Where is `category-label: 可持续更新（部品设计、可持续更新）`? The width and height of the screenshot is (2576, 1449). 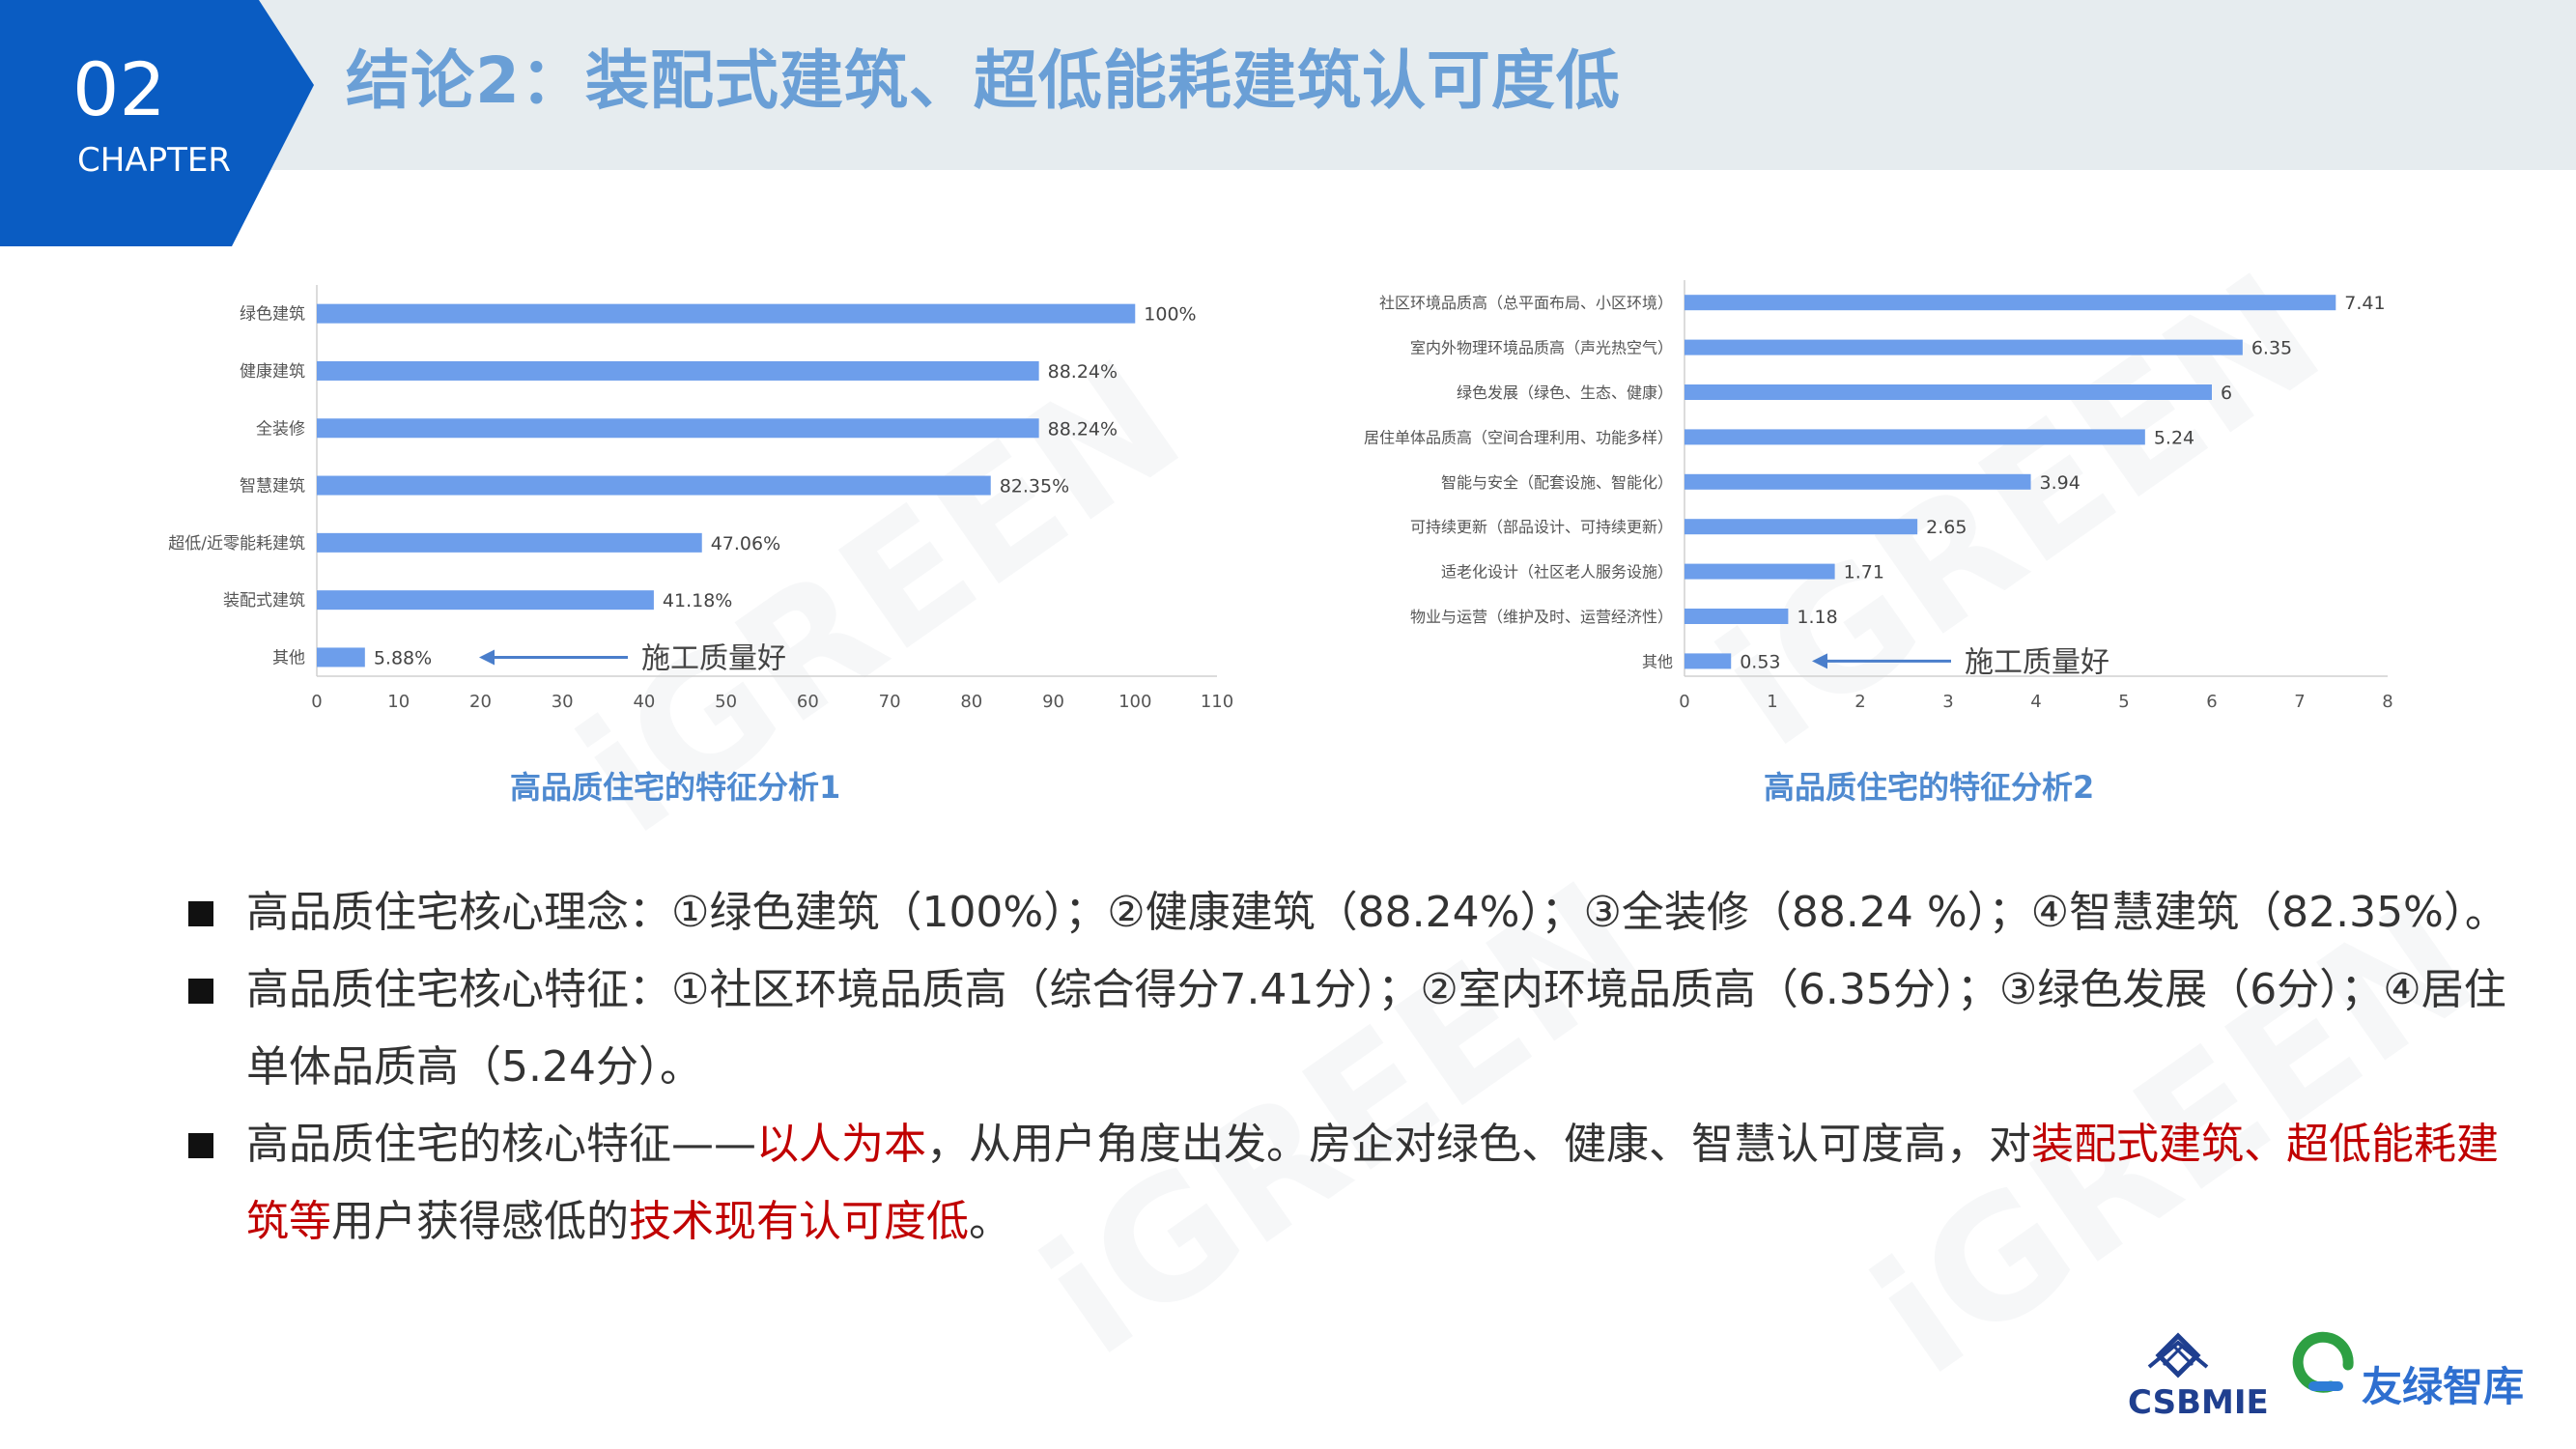 category-label: 可持续更新（部品设计、可持续更新） is located at coordinates (1541, 527).